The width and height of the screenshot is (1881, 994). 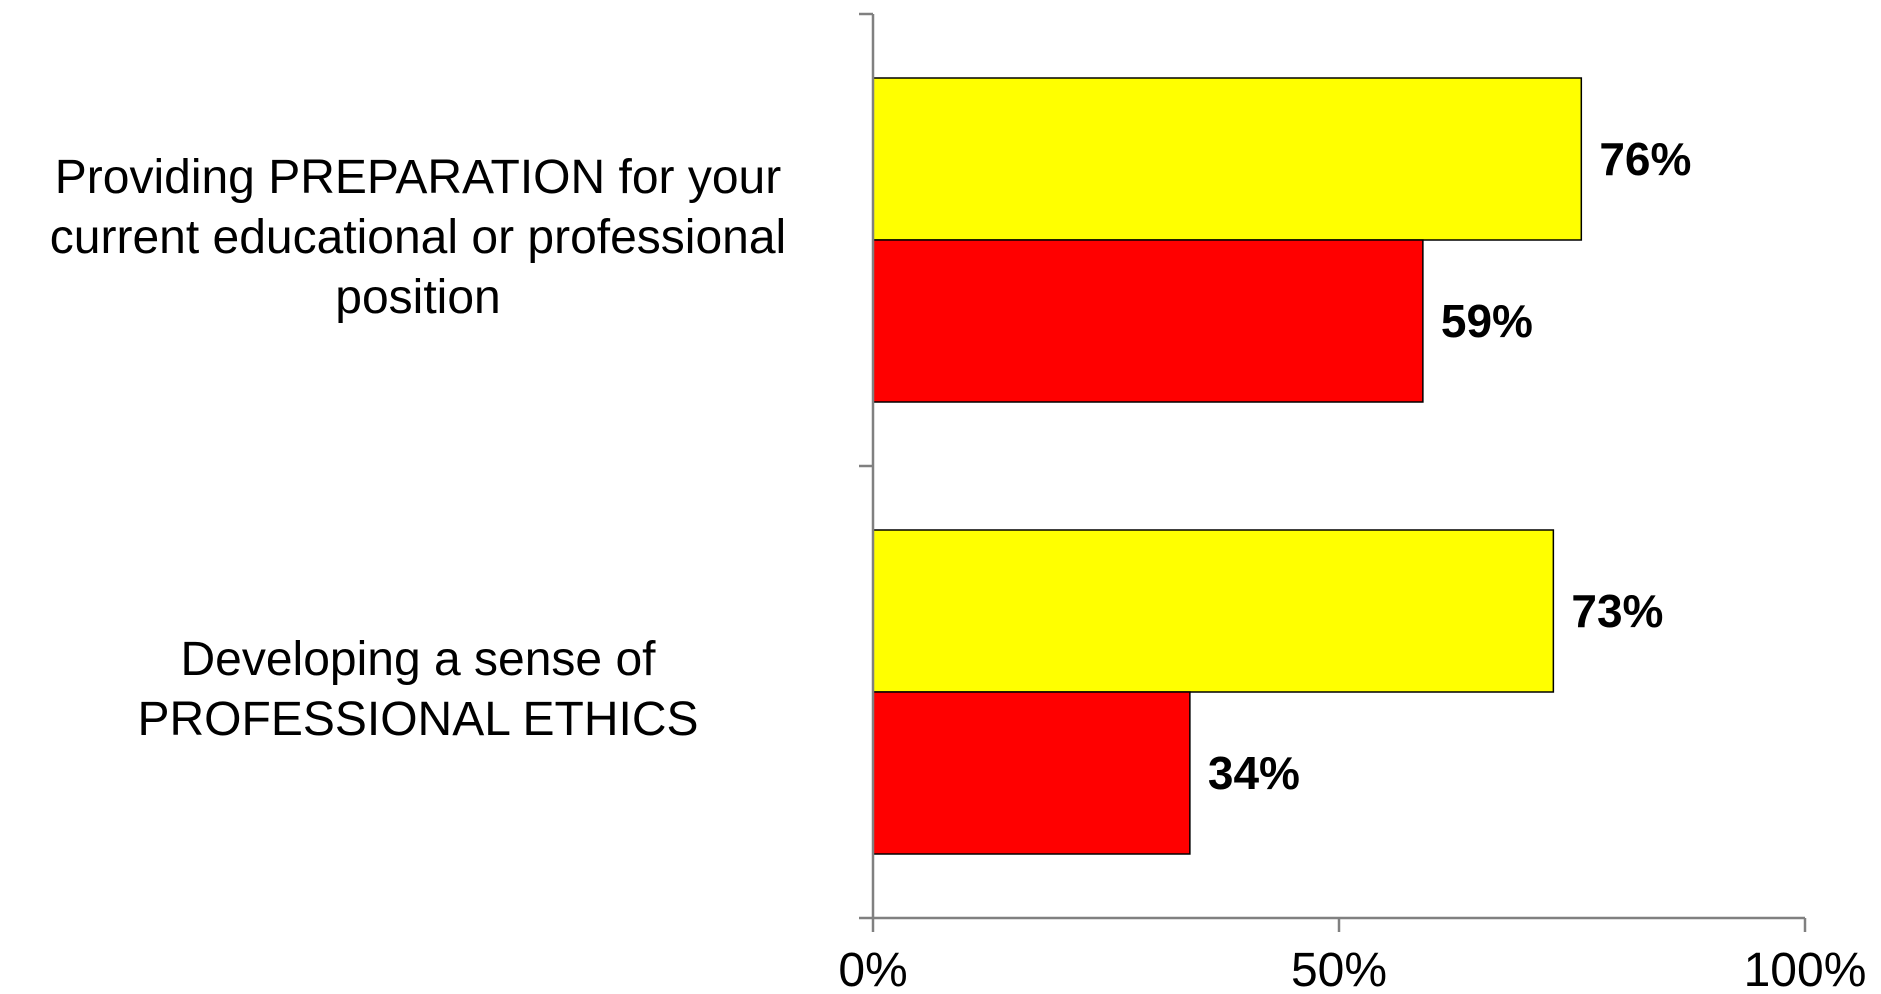 I want to click on x-ticks-group: 0% 50% 100%, so click(x=1352, y=956).